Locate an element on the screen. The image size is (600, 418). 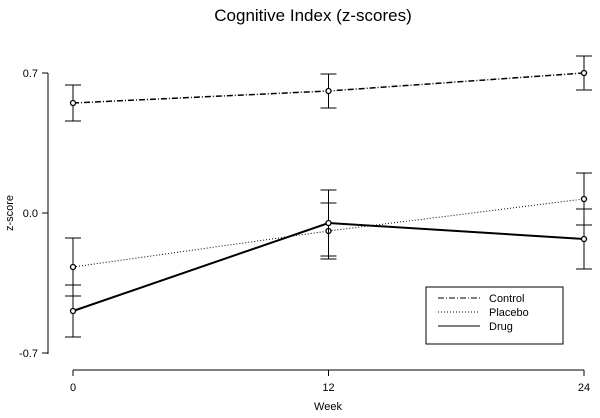
legend: Control Placebo Drug is located at coordinates (494, 315).